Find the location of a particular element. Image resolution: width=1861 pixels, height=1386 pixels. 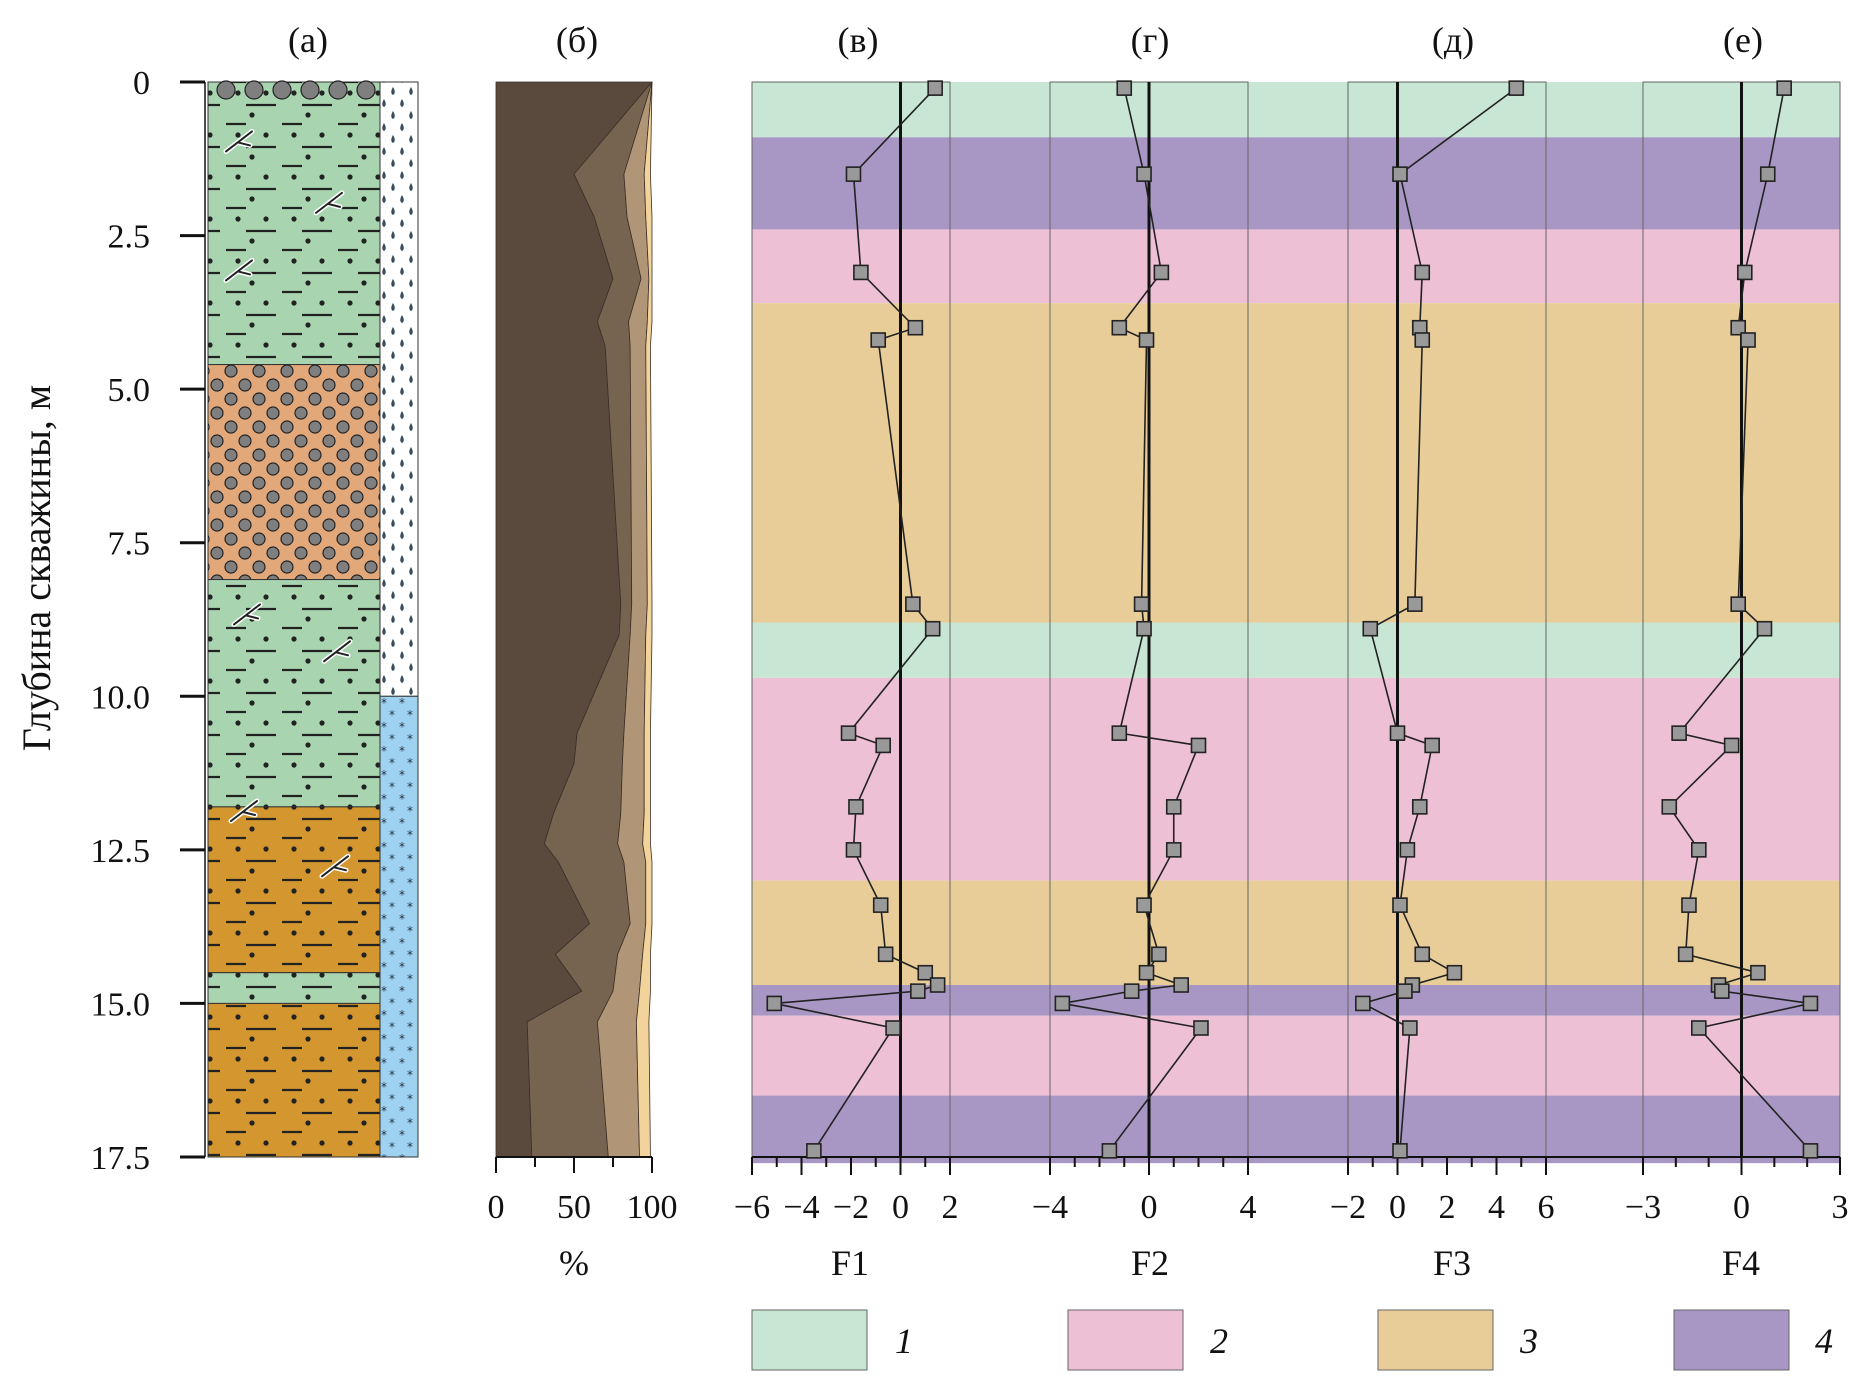

grain-x-axis: 0 50 100 % is located at coordinates (583, 1236).